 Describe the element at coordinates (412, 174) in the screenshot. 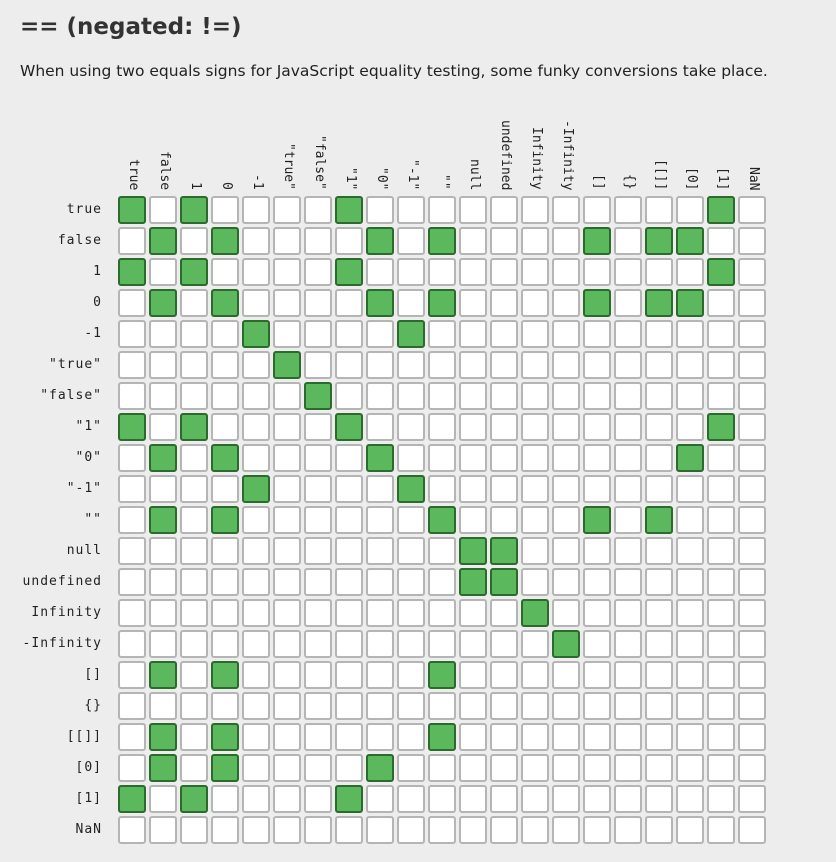

I see `column-label: "-1"` at that location.